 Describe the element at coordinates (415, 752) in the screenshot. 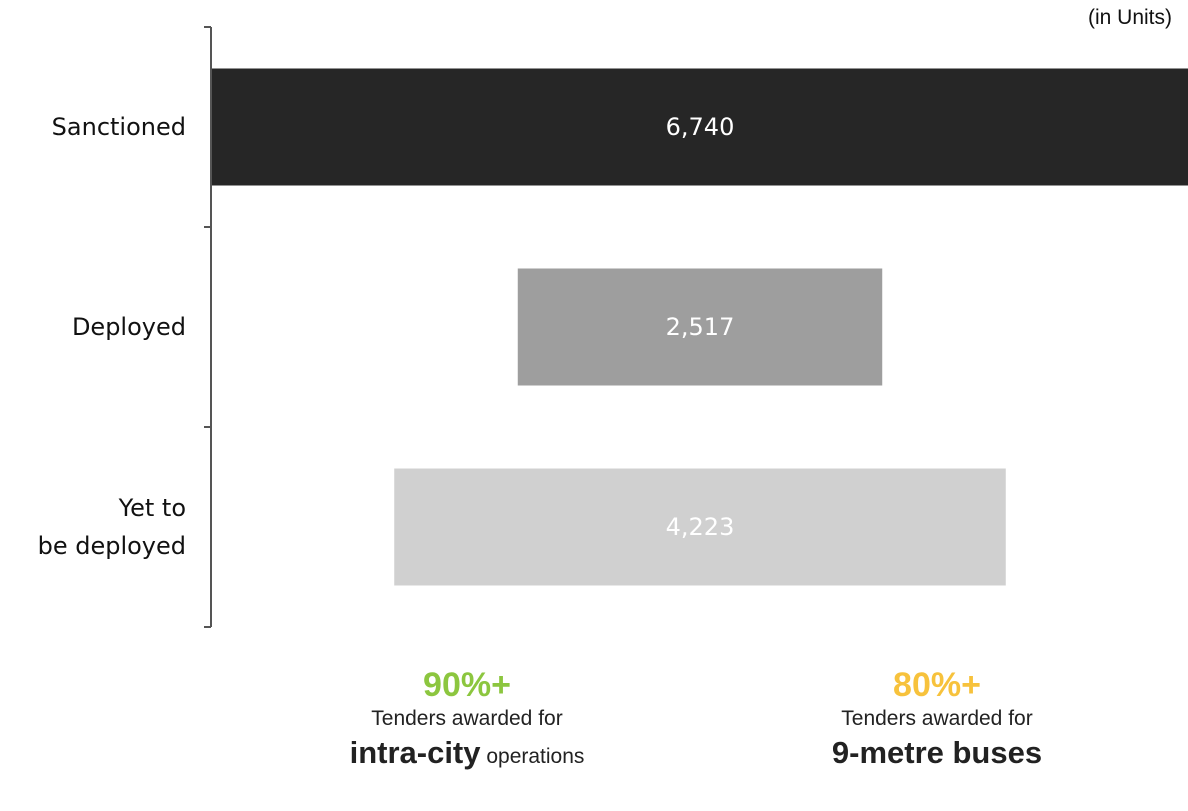

I see `stat-highlight: intra-city` at that location.